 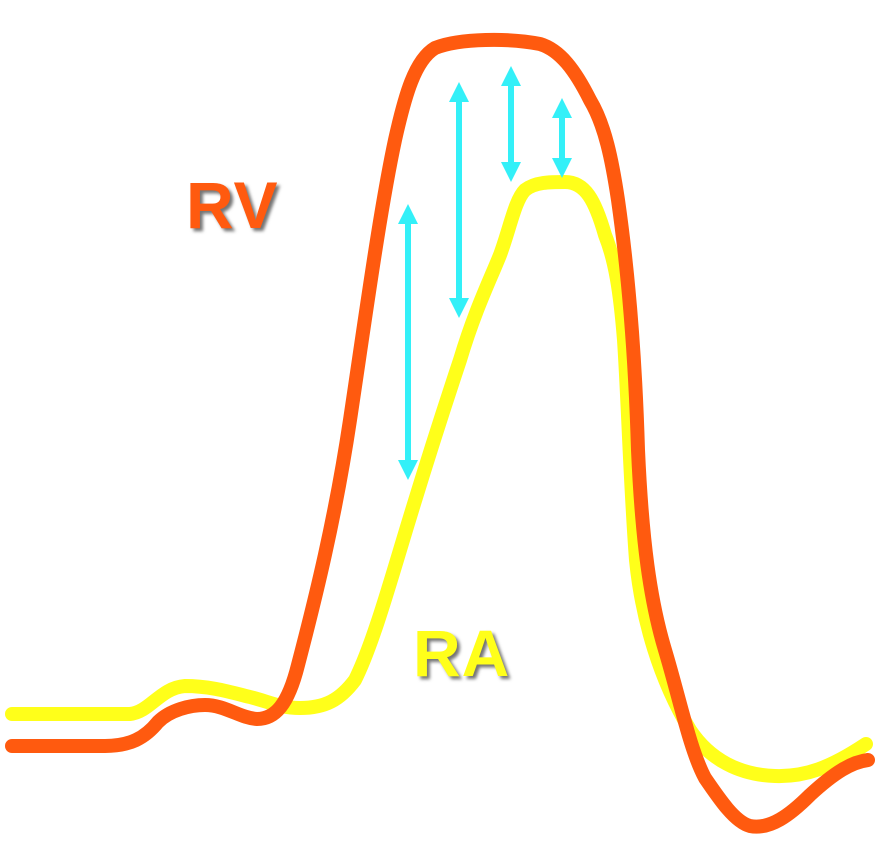 What do you see at coordinates (485, 273) in the screenshot?
I see `pressure-gradient-arrows` at bounding box center [485, 273].